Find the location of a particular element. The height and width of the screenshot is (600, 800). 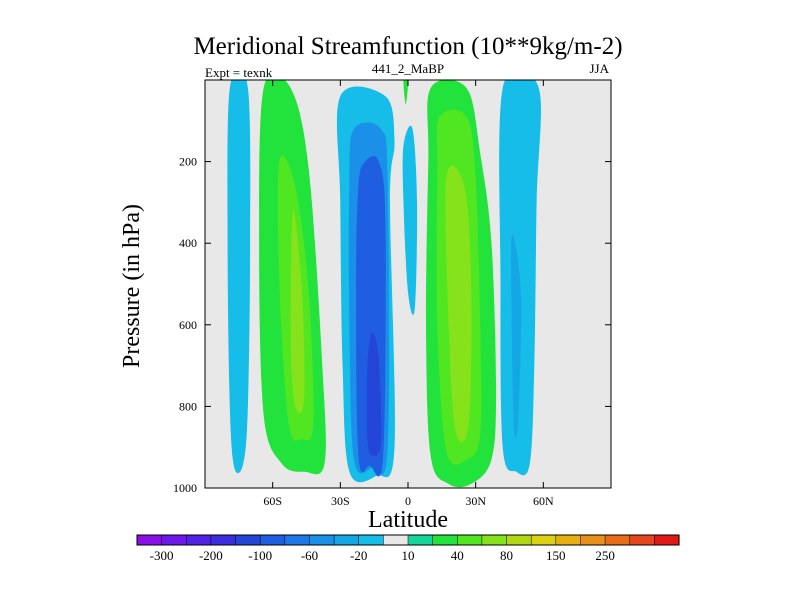

season-label: JJA is located at coordinates (599, 68).